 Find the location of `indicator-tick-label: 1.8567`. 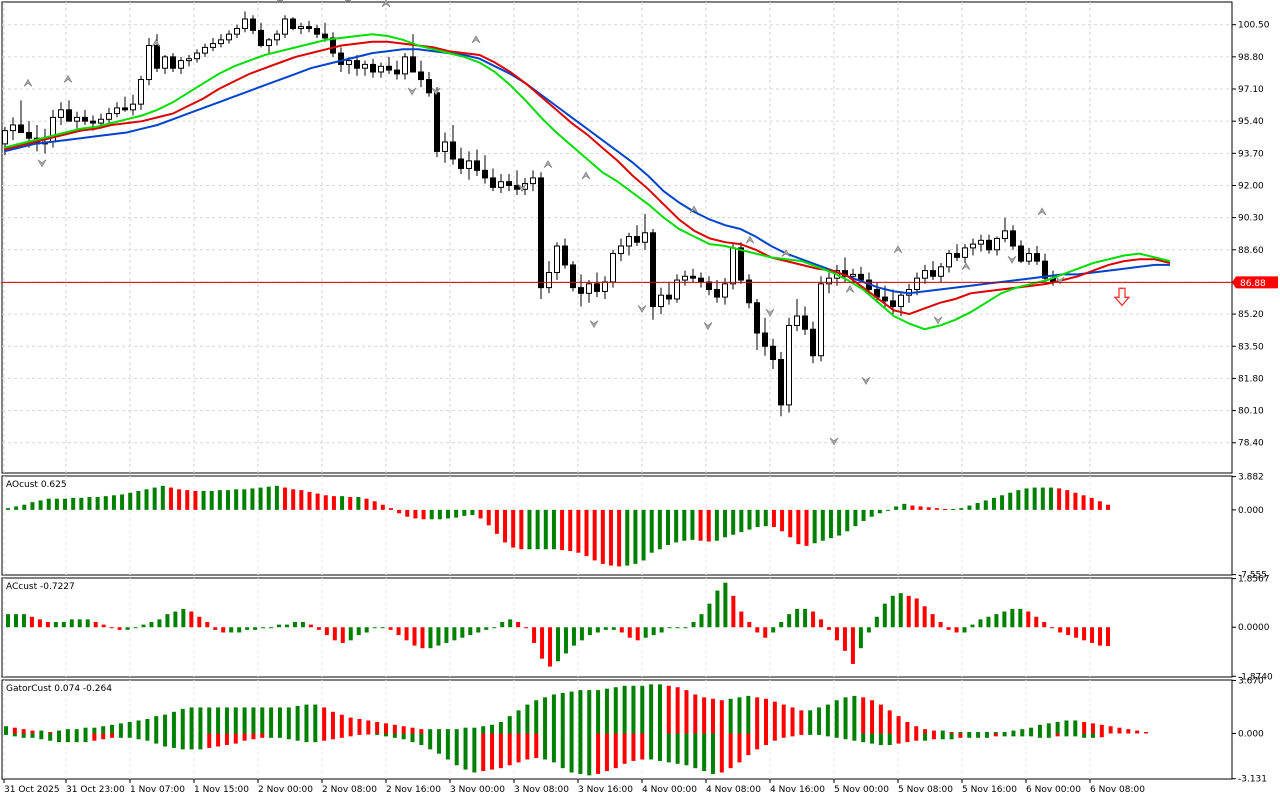

indicator-tick-label: 1.8567 is located at coordinates (1254, 580).